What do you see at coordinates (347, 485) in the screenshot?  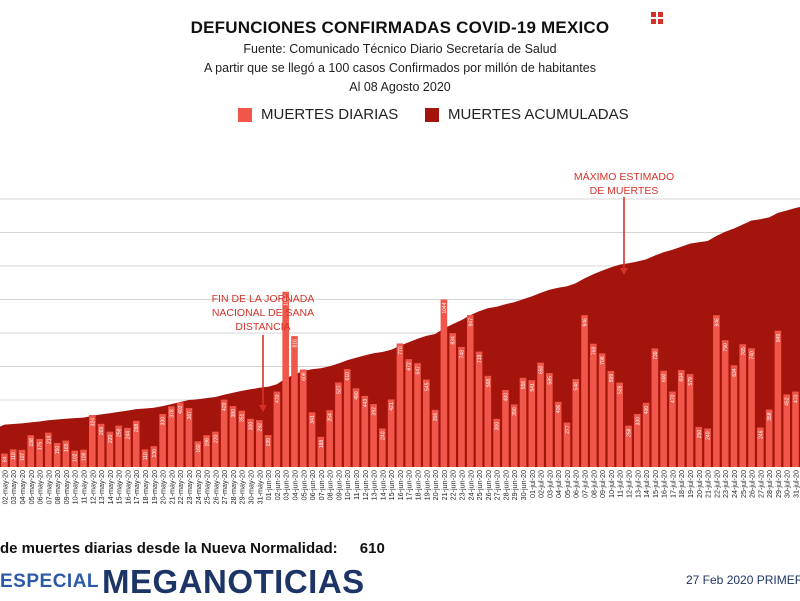 I see `date-tick-label: 10-jun-20` at bounding box center [347, 485].